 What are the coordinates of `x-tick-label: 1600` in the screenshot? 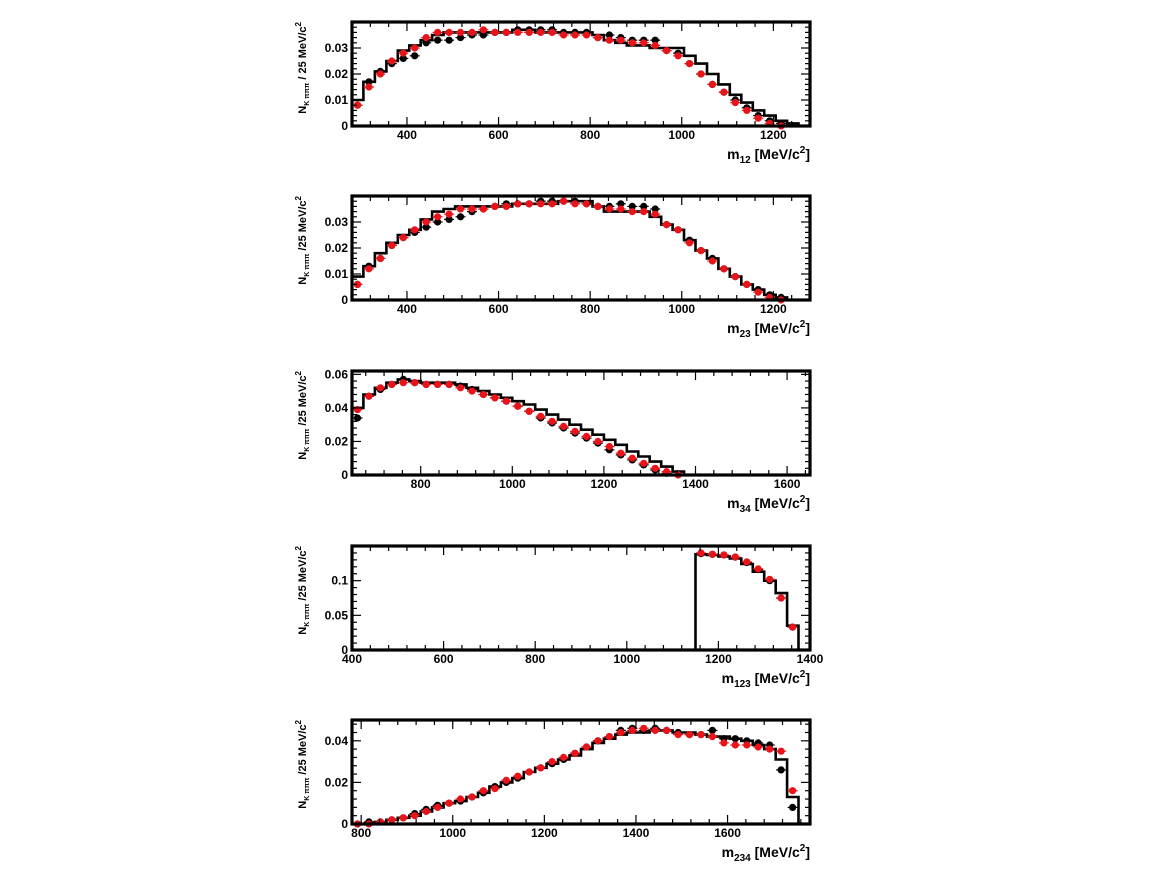 It's located at (787, 484).